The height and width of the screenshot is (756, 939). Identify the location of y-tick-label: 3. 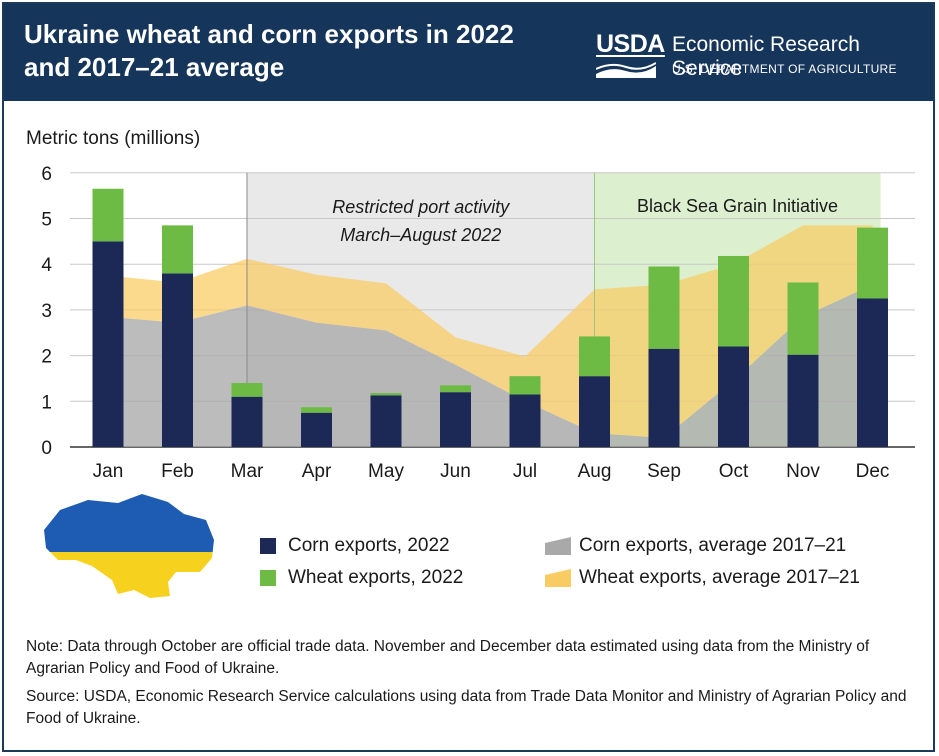
(46, 311).